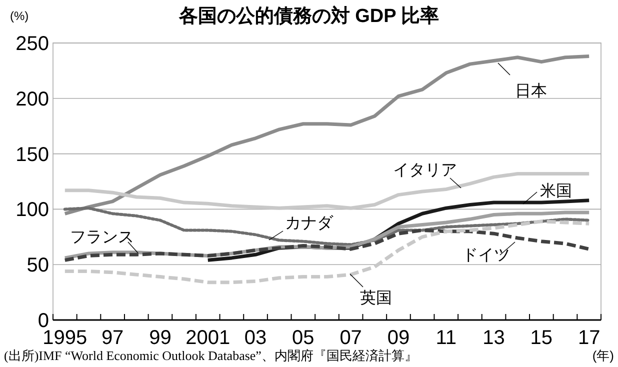 Image resolution: width=618 pixels, height=367 pixels. Describe the element at coordinates (351, 338) in the screenshot. I see `x-tick-label: 07` at that location.